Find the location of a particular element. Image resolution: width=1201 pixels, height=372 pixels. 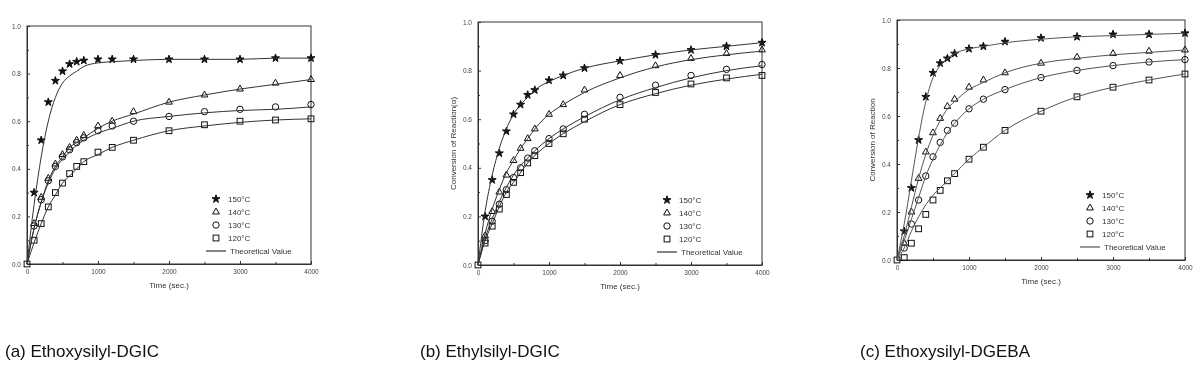

y-axis-title: Conversion of Reaction(α) is located at coordinates (453, 143).